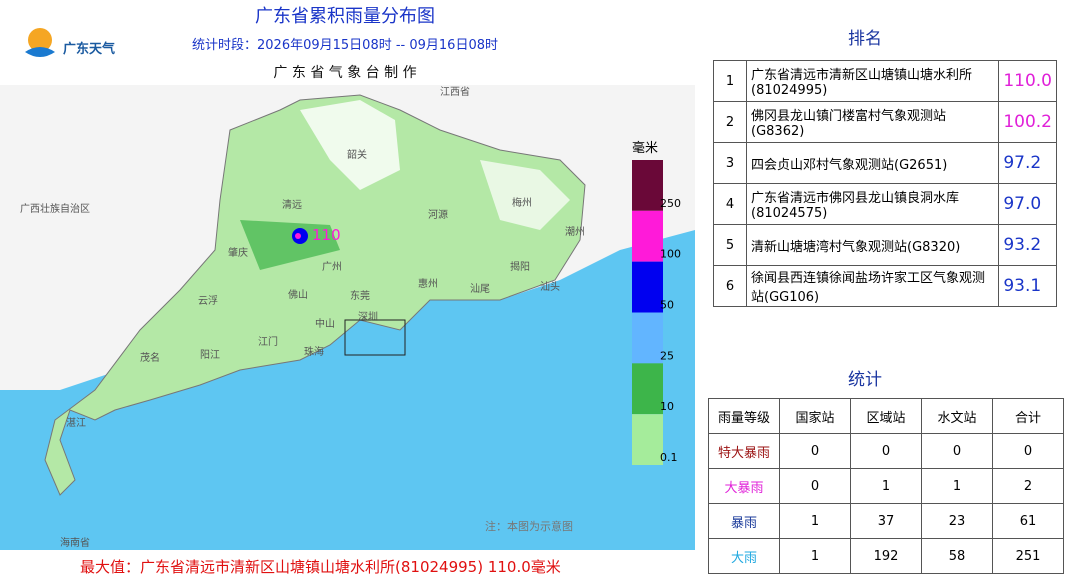 This screenshot has width=1080, height=579. What do you see at coordinates (872, 245) in the screenshot?
I see `station: 清新山塘塘湾村气象观测站(G8320)` at bounding box center [872, 245].